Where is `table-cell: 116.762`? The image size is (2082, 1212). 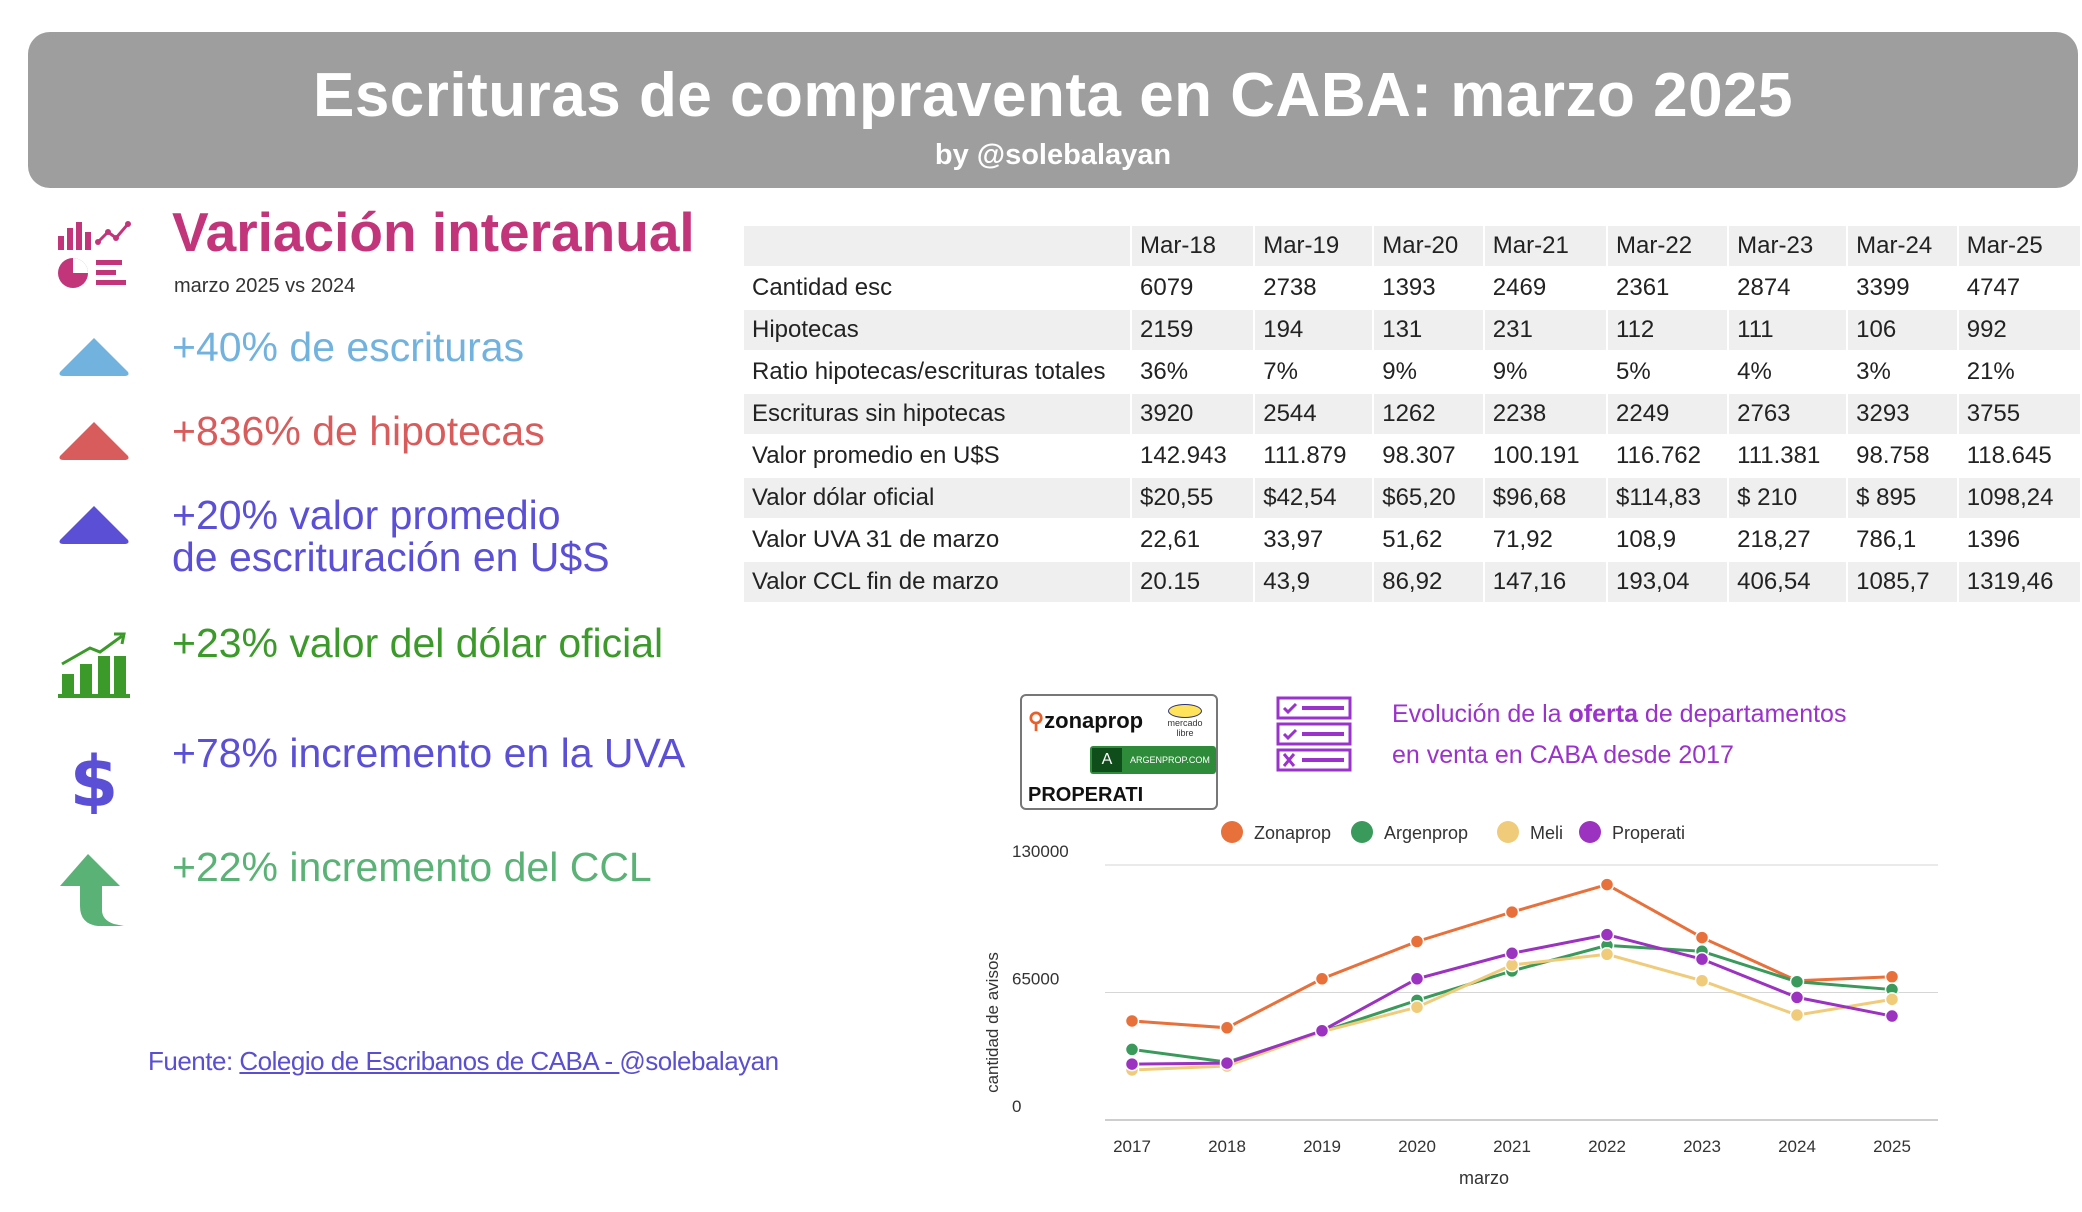
table-cell: 116.762 is located at coordinates (1668, 456).